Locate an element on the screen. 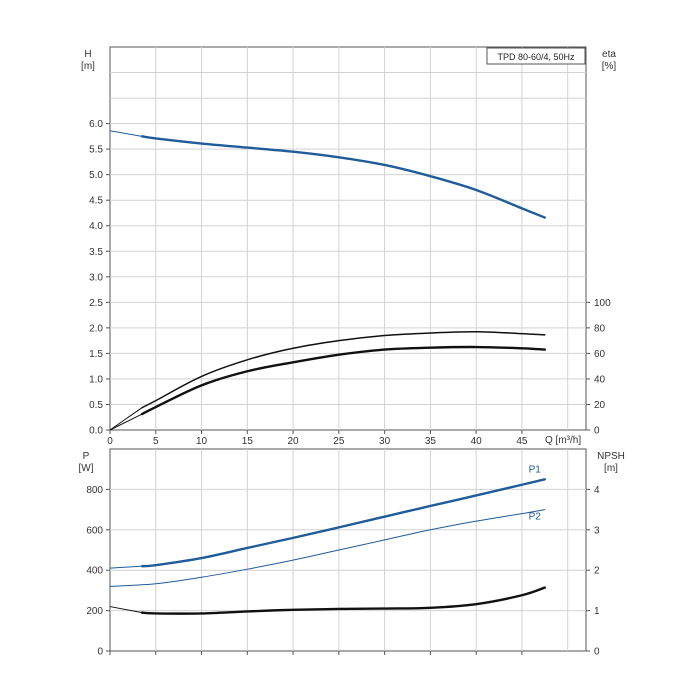 Image resolution: width=700 pixels, height=700 pixels. y-right-tick-label: 100 is located at coordinates (602, 303).